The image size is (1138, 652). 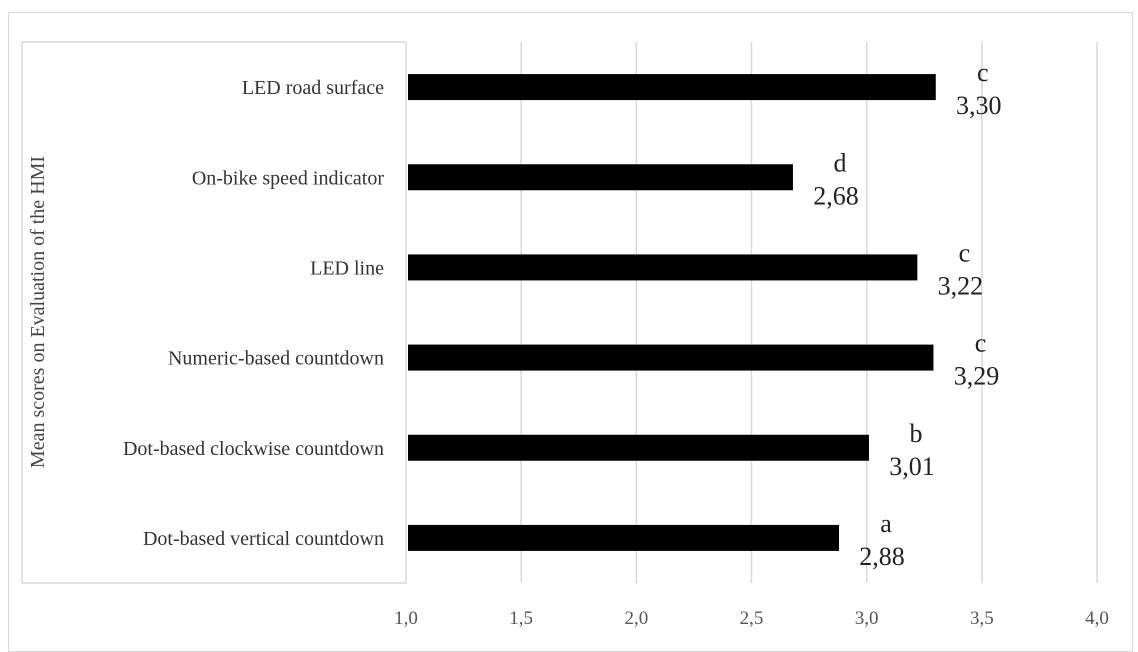 What do you see at coordinates (839, 162) in the screenshot?
I see `group-letter-label: d` at bounding box center [839, 162].